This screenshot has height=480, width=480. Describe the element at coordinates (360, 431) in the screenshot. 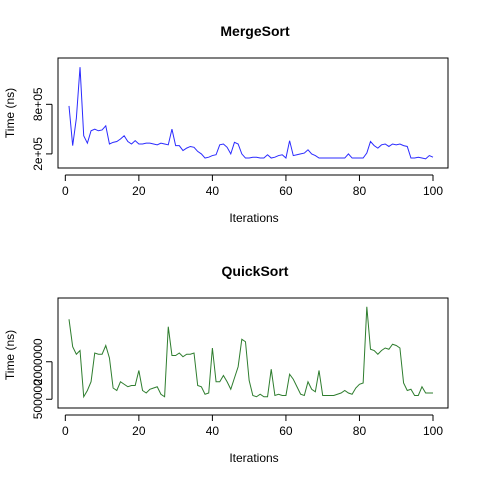

I see `quicksort-x-tick-label: 80` at that location.